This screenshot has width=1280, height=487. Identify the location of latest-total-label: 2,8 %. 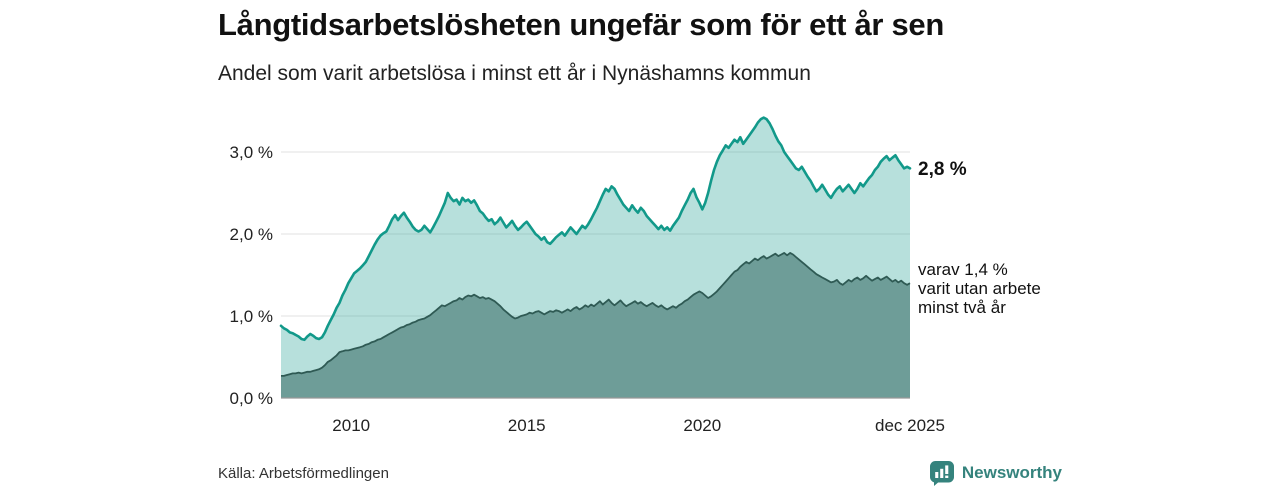
(942, 169).